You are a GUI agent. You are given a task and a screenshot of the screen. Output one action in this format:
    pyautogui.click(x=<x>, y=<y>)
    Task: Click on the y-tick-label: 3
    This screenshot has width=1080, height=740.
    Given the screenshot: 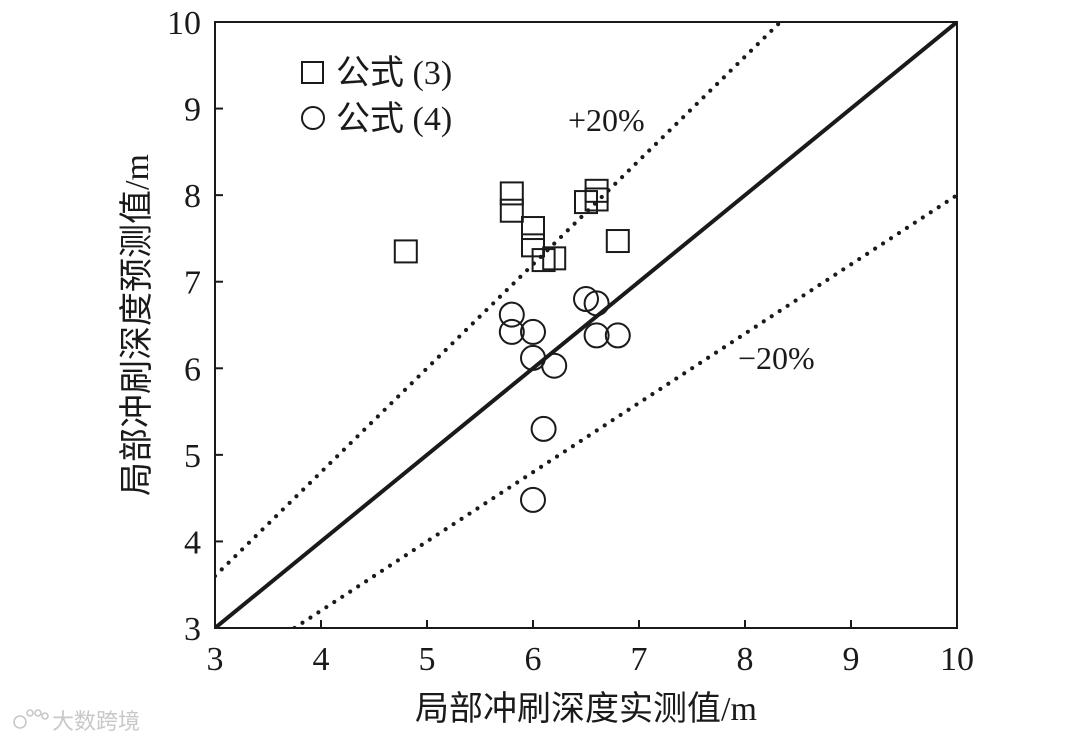 What is the action you would take?
    pyautogui.click(x=192, y=629)
    